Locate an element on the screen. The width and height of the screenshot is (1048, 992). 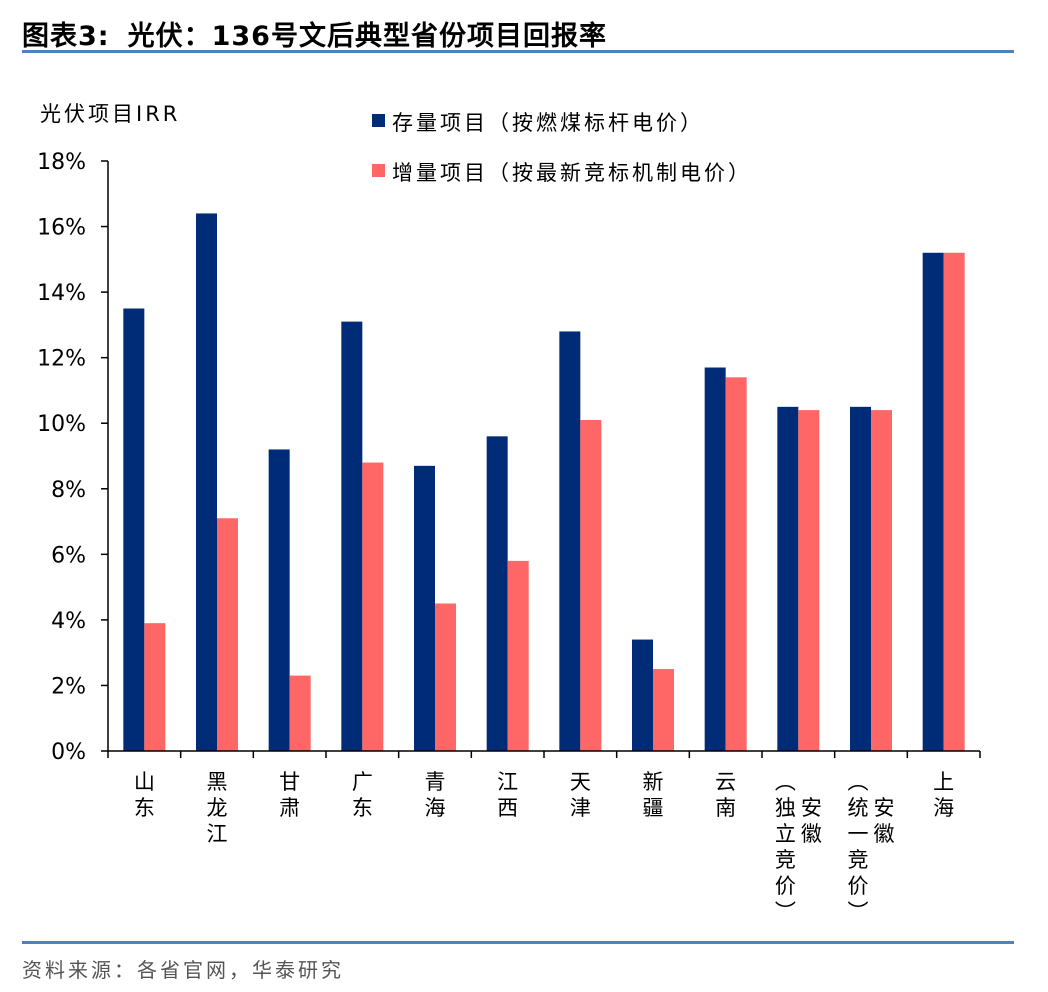
x-label-5-0-0: 江 is located at coordinates (507, 782).